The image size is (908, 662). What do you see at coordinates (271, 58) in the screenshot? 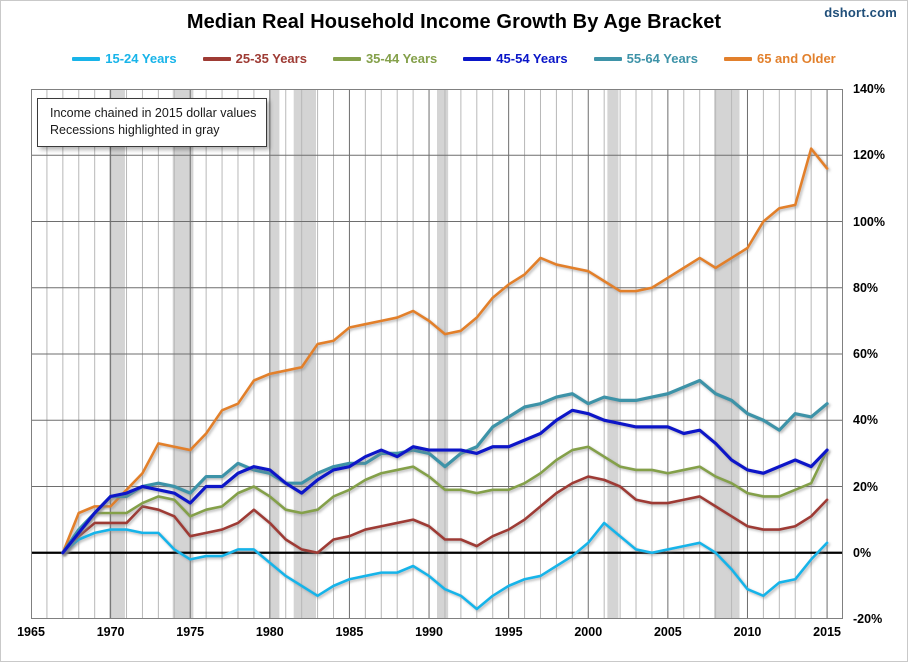
I see `legend-label: 25-35 Years` at bounding box center [271, 58].